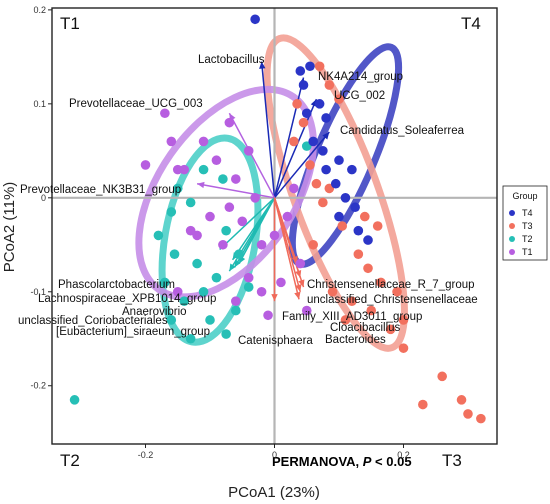  Describe the element at coordinates (274, 452) in the screenshot. I see `x-axis-ticks: -0.2 0 0.2` at that location.